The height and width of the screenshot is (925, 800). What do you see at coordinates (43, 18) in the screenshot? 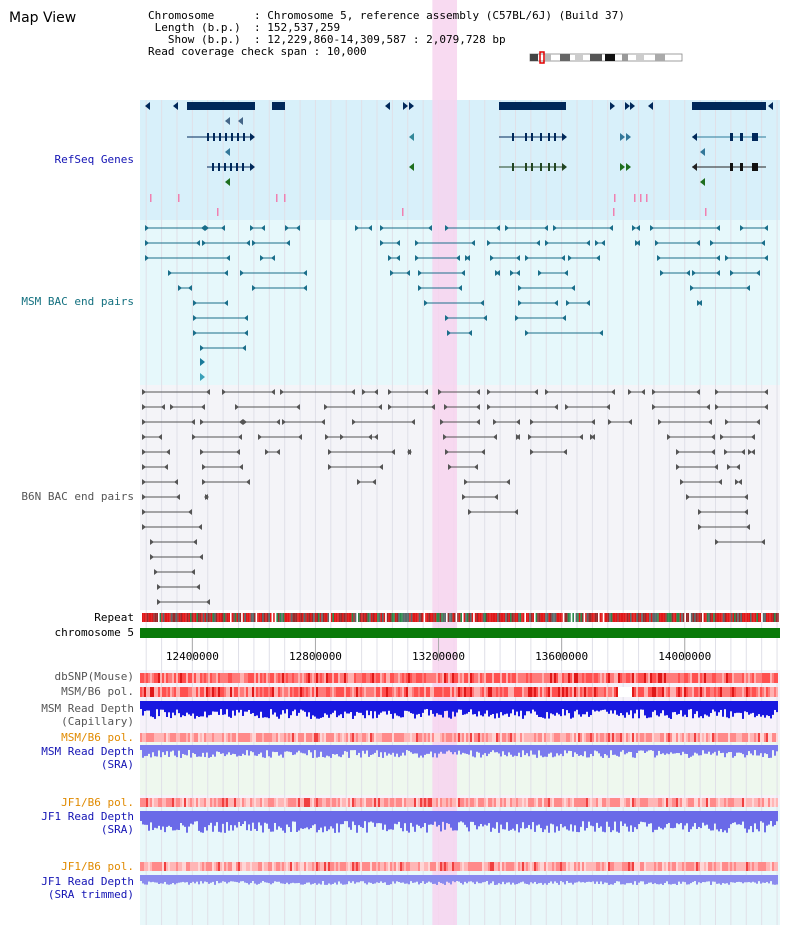
I see `page-title: Map View` at bounding box center [43, 18].